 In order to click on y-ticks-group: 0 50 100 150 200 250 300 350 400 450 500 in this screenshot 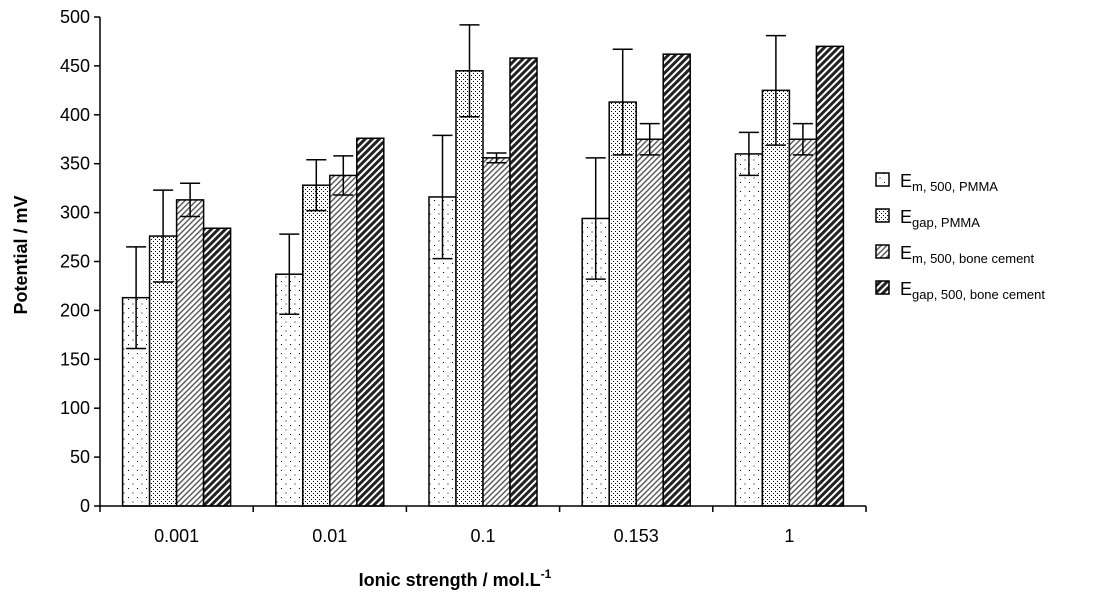, I will do `click(80, 261)`.